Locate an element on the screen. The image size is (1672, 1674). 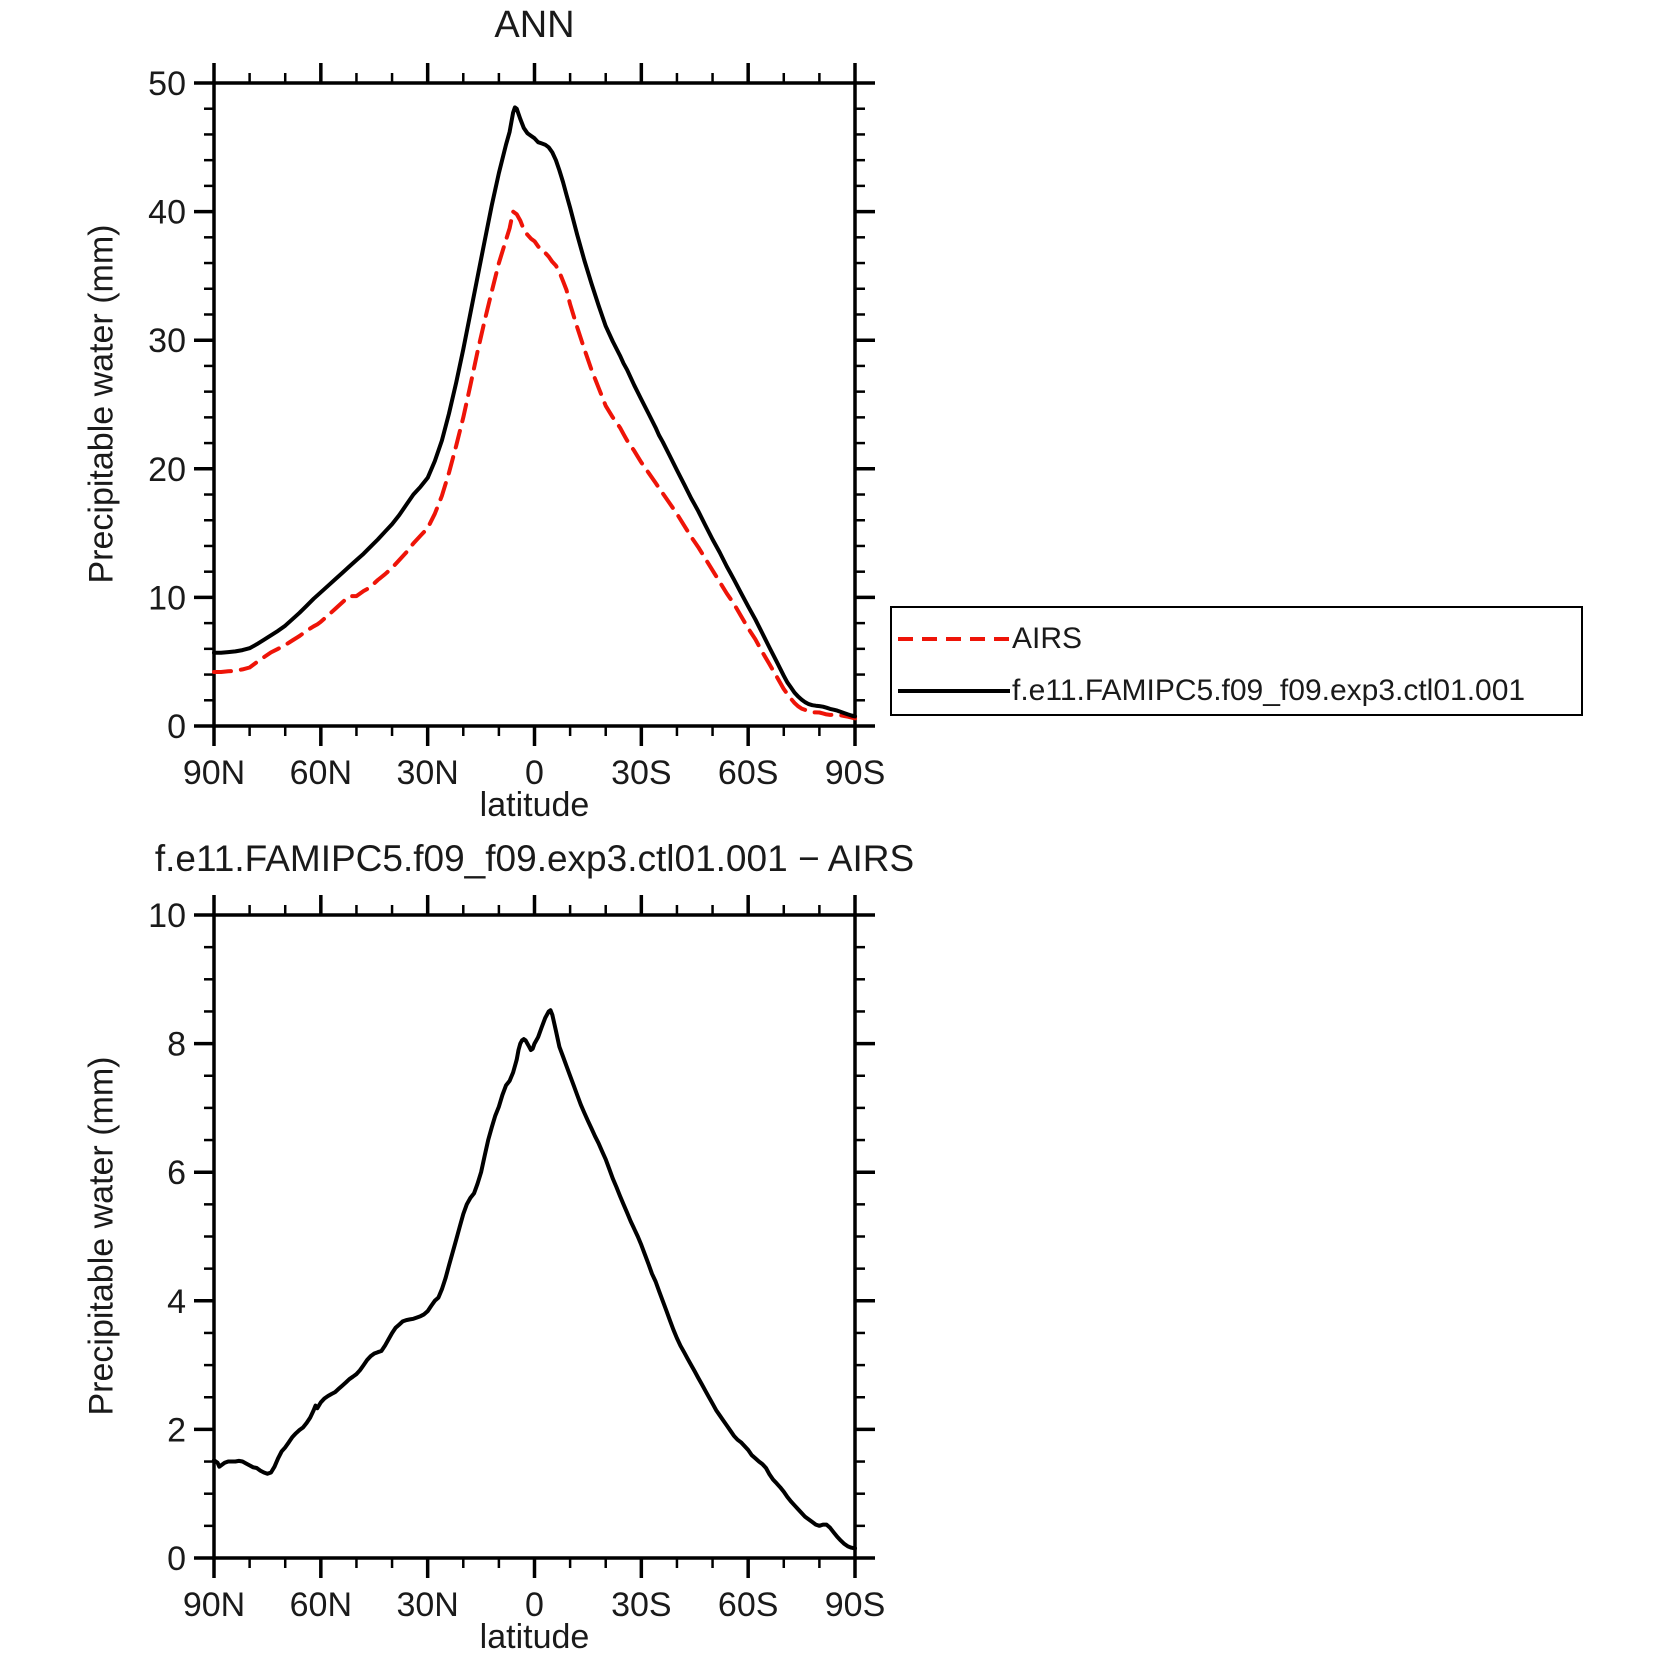
top-chart-title: ANN is located at coordinates (534, 25).